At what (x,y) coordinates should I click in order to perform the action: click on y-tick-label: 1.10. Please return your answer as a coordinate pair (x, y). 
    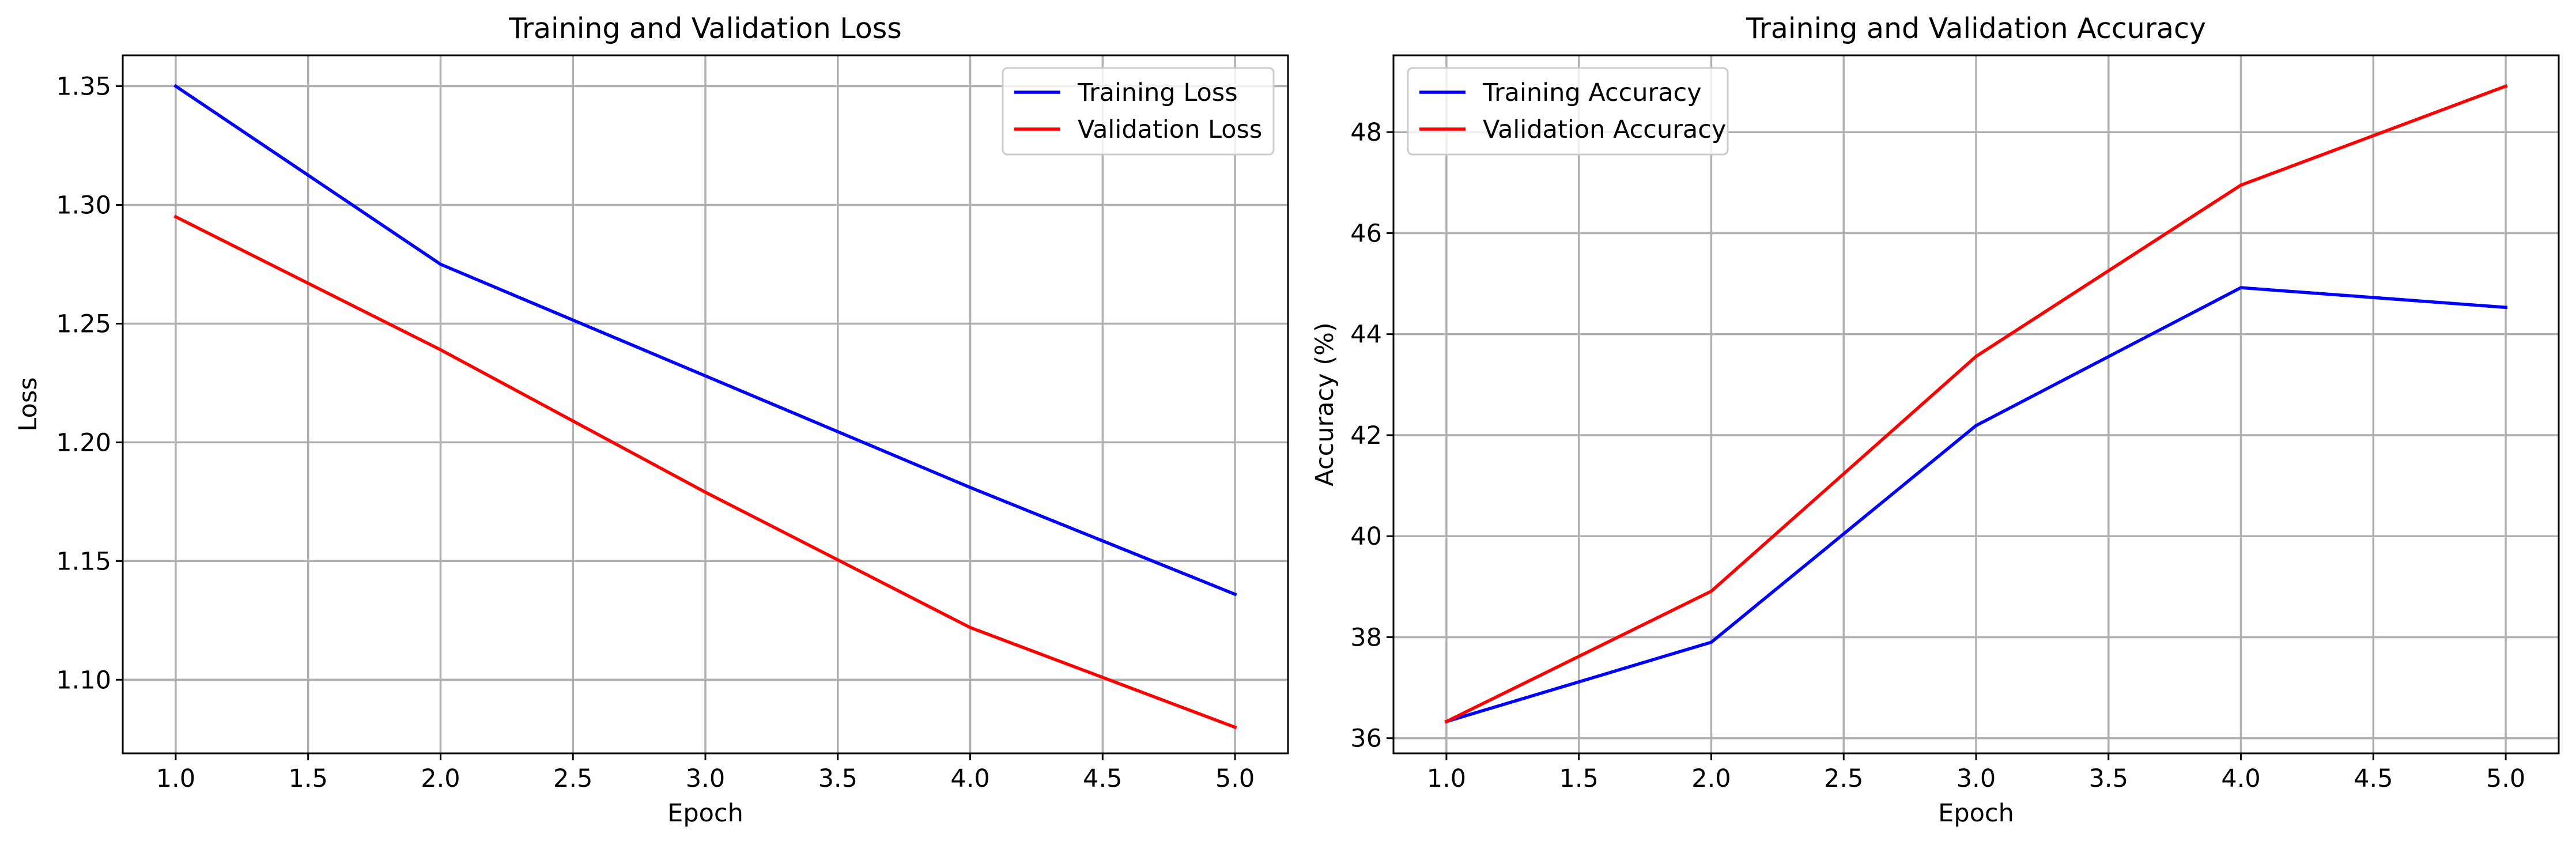
    Looking at the image, I should click on (83, 680).